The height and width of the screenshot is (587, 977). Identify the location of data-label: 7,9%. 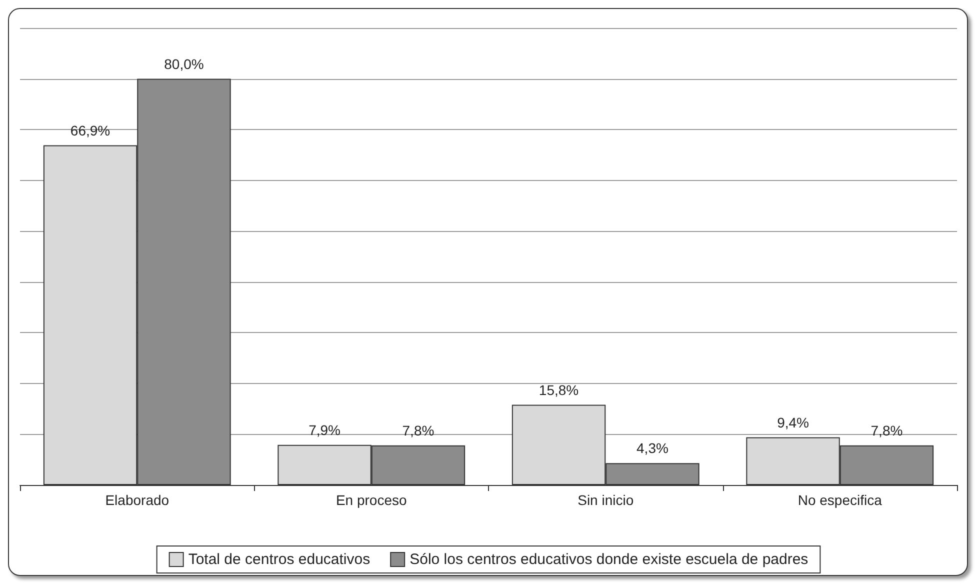
(324, 430).